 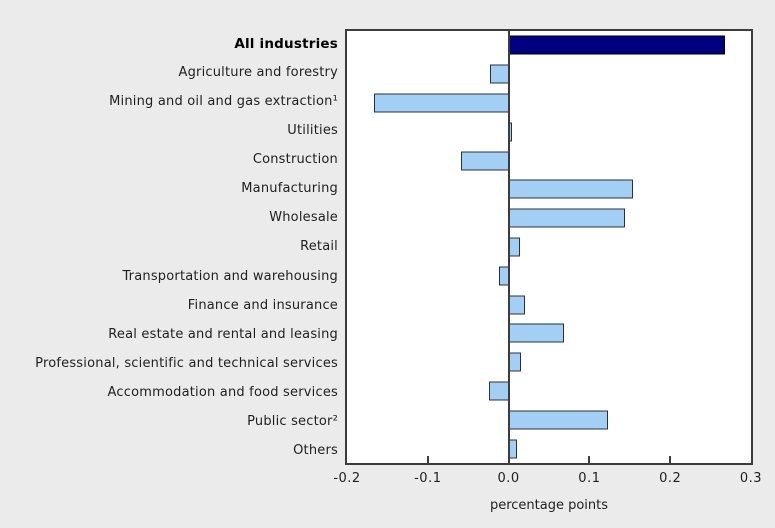 What do you see at coordinates (286, 43) in the screenshot?
I see `category-label: All industries` at bounding box center [286, 43].